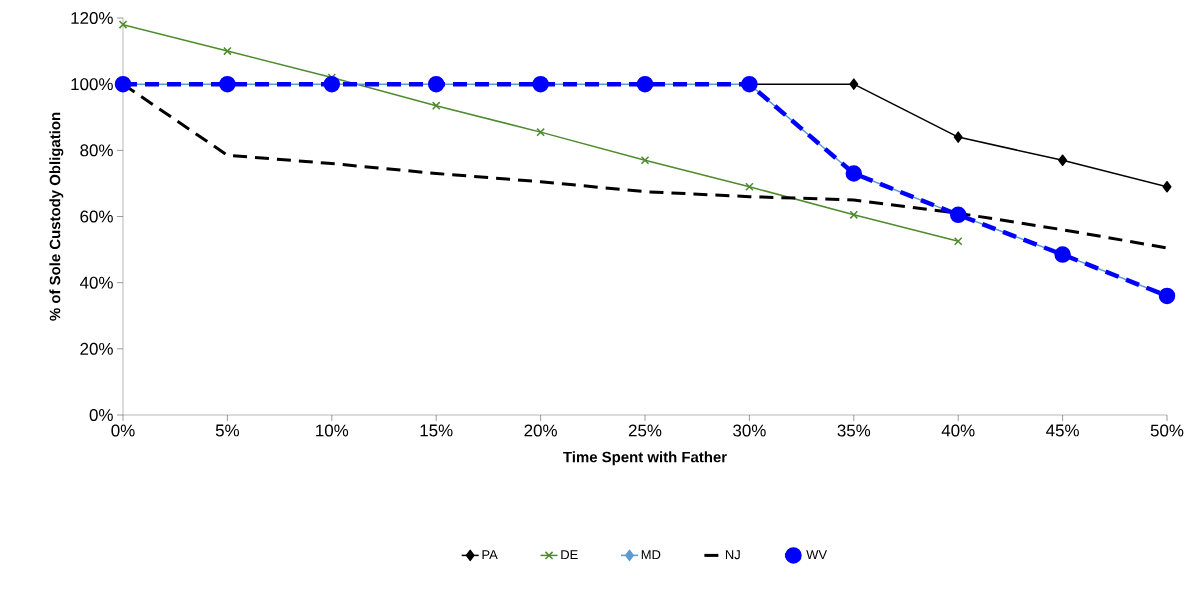 This screenshot has height=605, width=1191. What do you see at coordinates (817, 555) in the screenshot?
I see `legend-label: WV` at bounding box center [817, 555].